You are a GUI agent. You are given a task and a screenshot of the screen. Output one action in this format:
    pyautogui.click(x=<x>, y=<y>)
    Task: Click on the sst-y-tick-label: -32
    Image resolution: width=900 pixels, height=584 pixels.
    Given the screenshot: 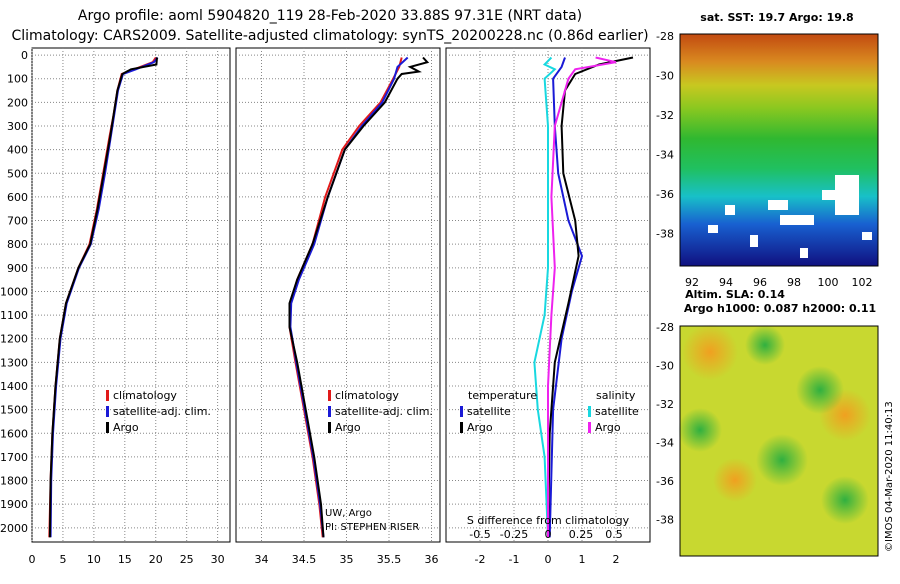 What is the action you would take?
    pyautogui.click(x=665, y=115)
    